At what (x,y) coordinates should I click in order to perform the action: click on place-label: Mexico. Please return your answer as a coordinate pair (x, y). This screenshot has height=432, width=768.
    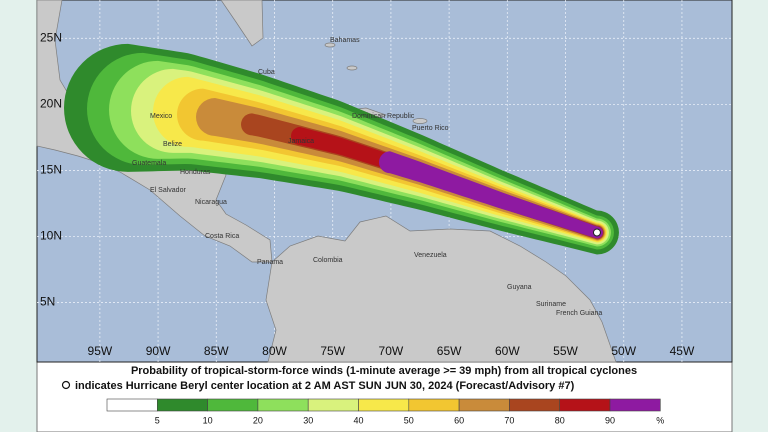
    Looking at the image, I should click on (161, 116).